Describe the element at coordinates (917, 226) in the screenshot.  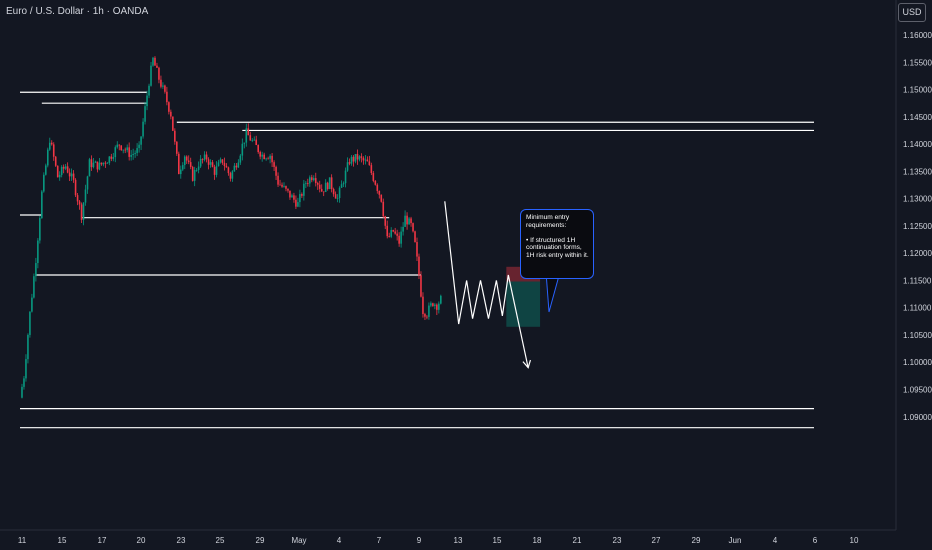
I see `price-tick-label: 1.12500` at that location.